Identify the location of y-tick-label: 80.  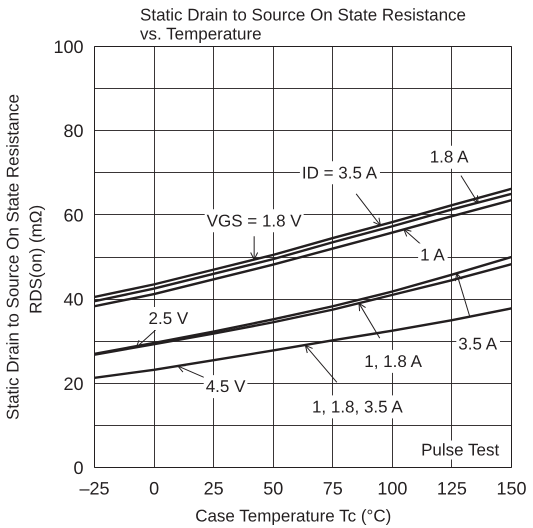
(73, 131).